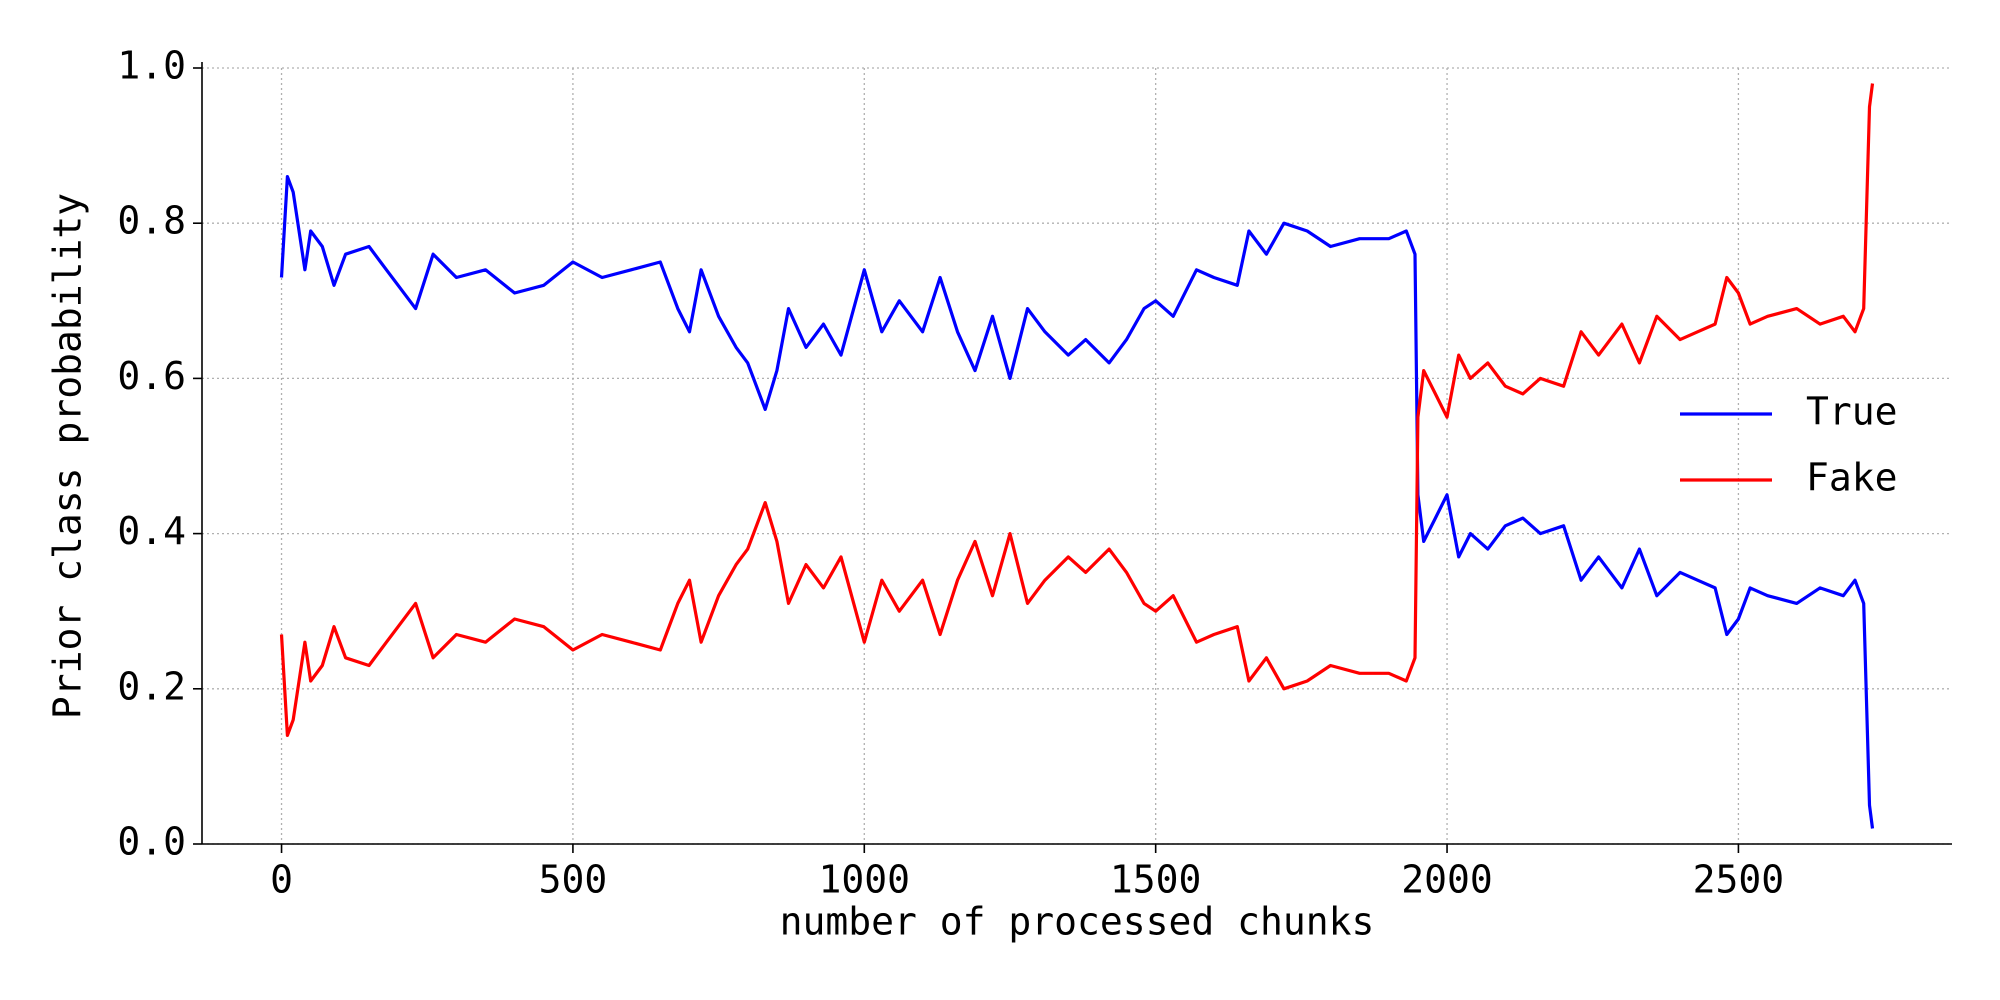  Describe the element at coordinates (151, 376) in the screenshot. I see `y-tick-label: 0.6` at that location.